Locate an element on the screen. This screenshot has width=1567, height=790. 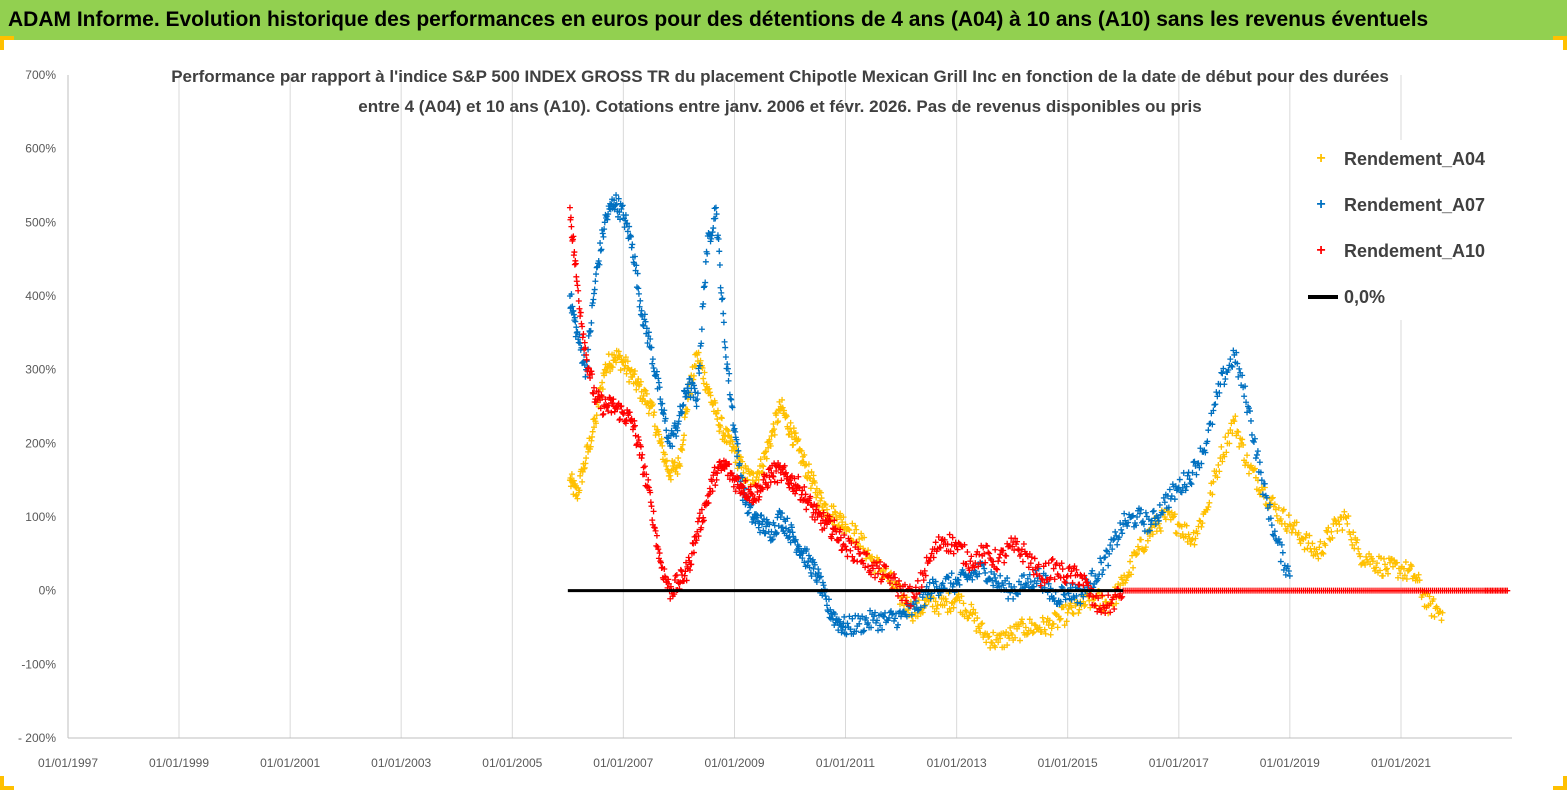
legend-item-a07: + Rendement_A07 is located at coordinates (1396, 205).